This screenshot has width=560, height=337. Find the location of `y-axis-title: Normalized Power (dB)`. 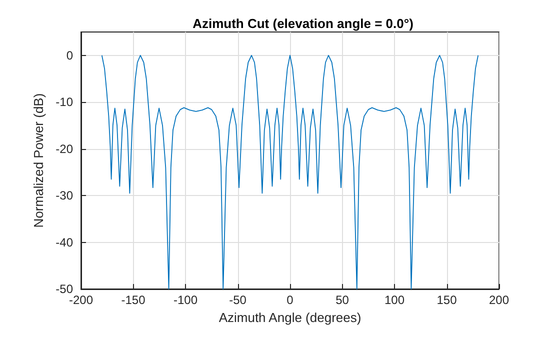

y-axis-title: Normalized Power (dB) is located at coordinates (38, 160).